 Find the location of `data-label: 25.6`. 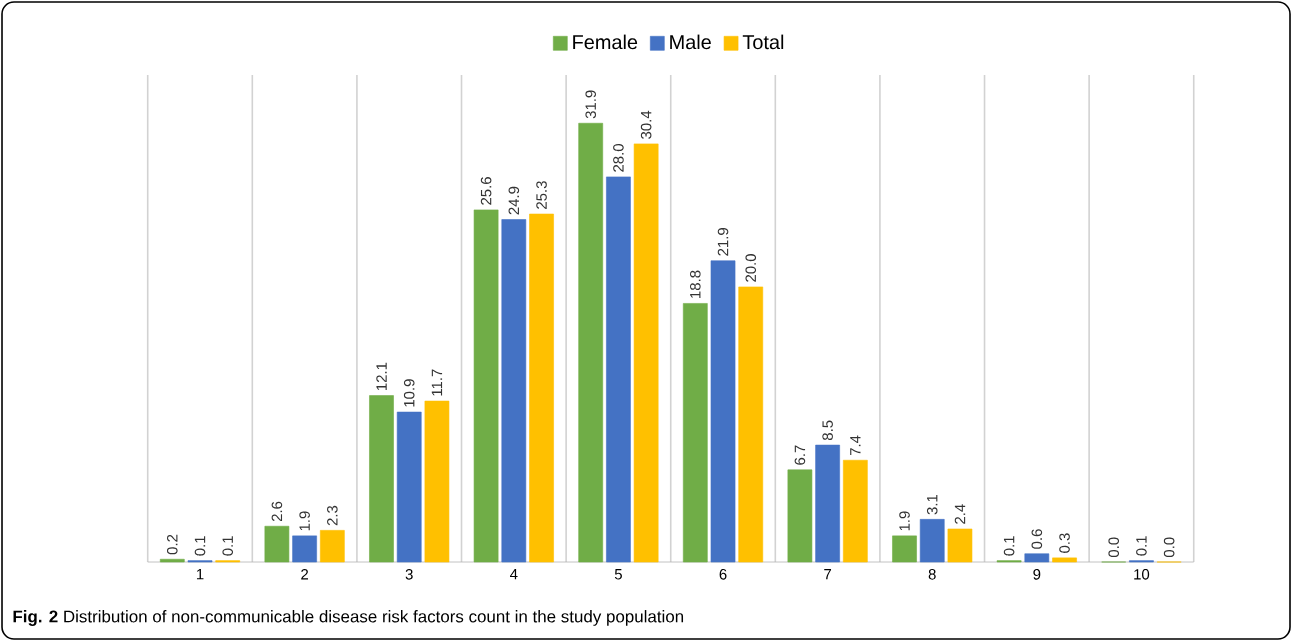

data-label: 25.6 is located at coordinates (486, 191).